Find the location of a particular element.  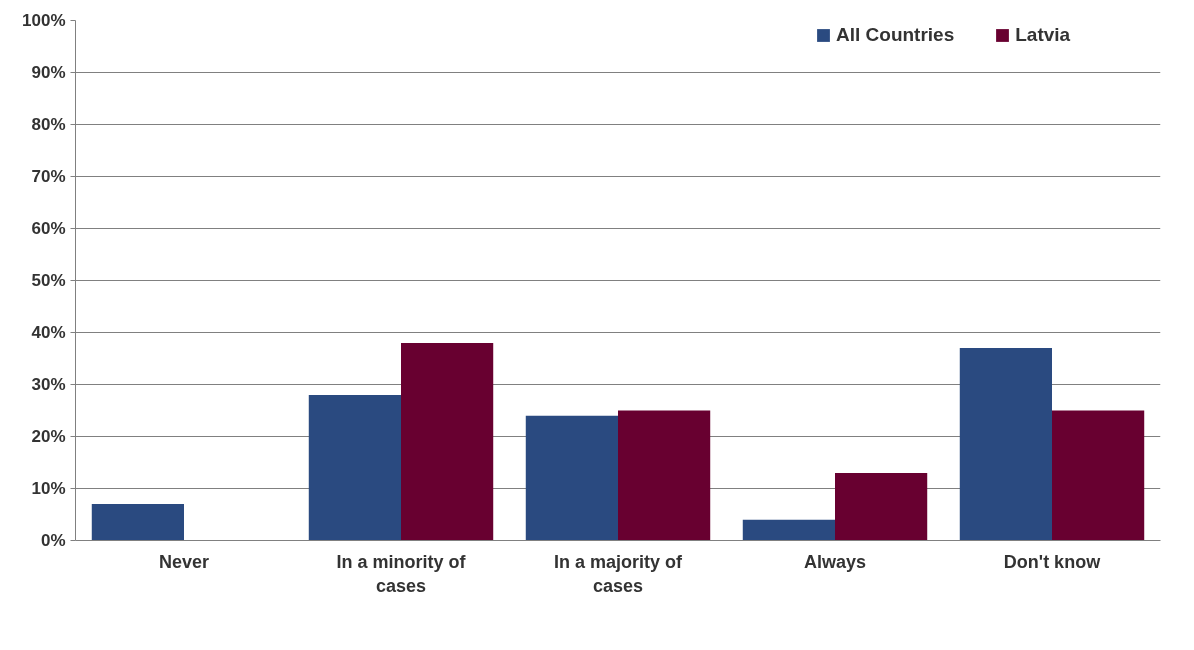

y-tick-label: 70% is located at coordinates (48, 176).